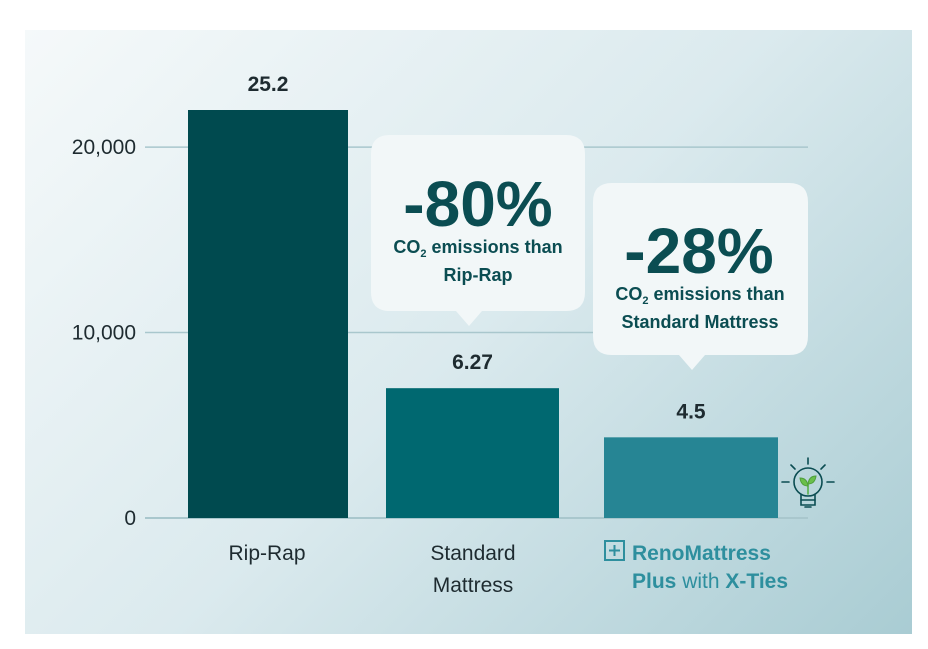  I want to click on callout-percent-28: -28%, so click(698, 251).